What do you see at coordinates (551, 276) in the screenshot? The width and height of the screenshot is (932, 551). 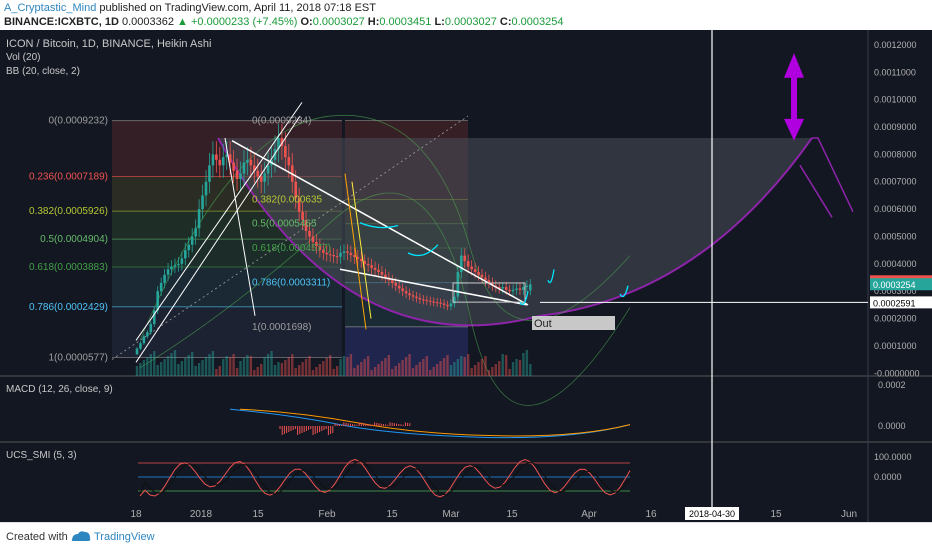 I see `cyan-arrow-icon` at bounding box center [551, 276].